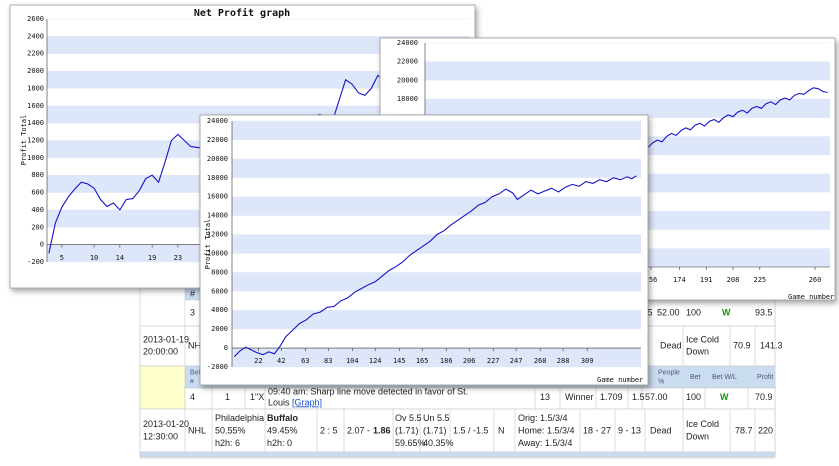 Image resolution: width=839 pixels, height=466 pixels. What do you see at coordinates (192, 312) in the screenshot?
I see `cell-text: 3` at bounding box center [192, 312].